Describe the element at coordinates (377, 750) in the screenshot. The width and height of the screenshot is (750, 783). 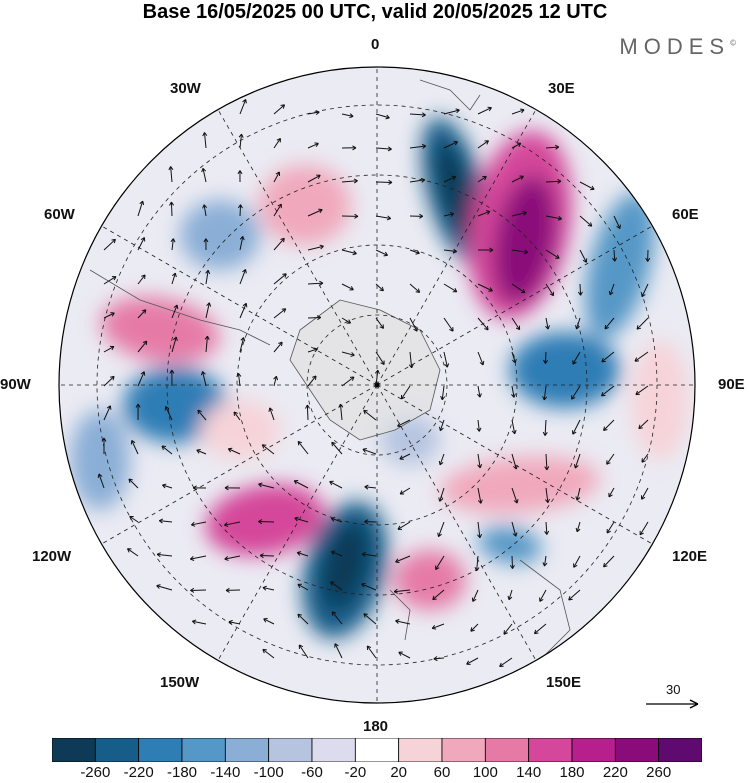
I see `colorbar` at that location.